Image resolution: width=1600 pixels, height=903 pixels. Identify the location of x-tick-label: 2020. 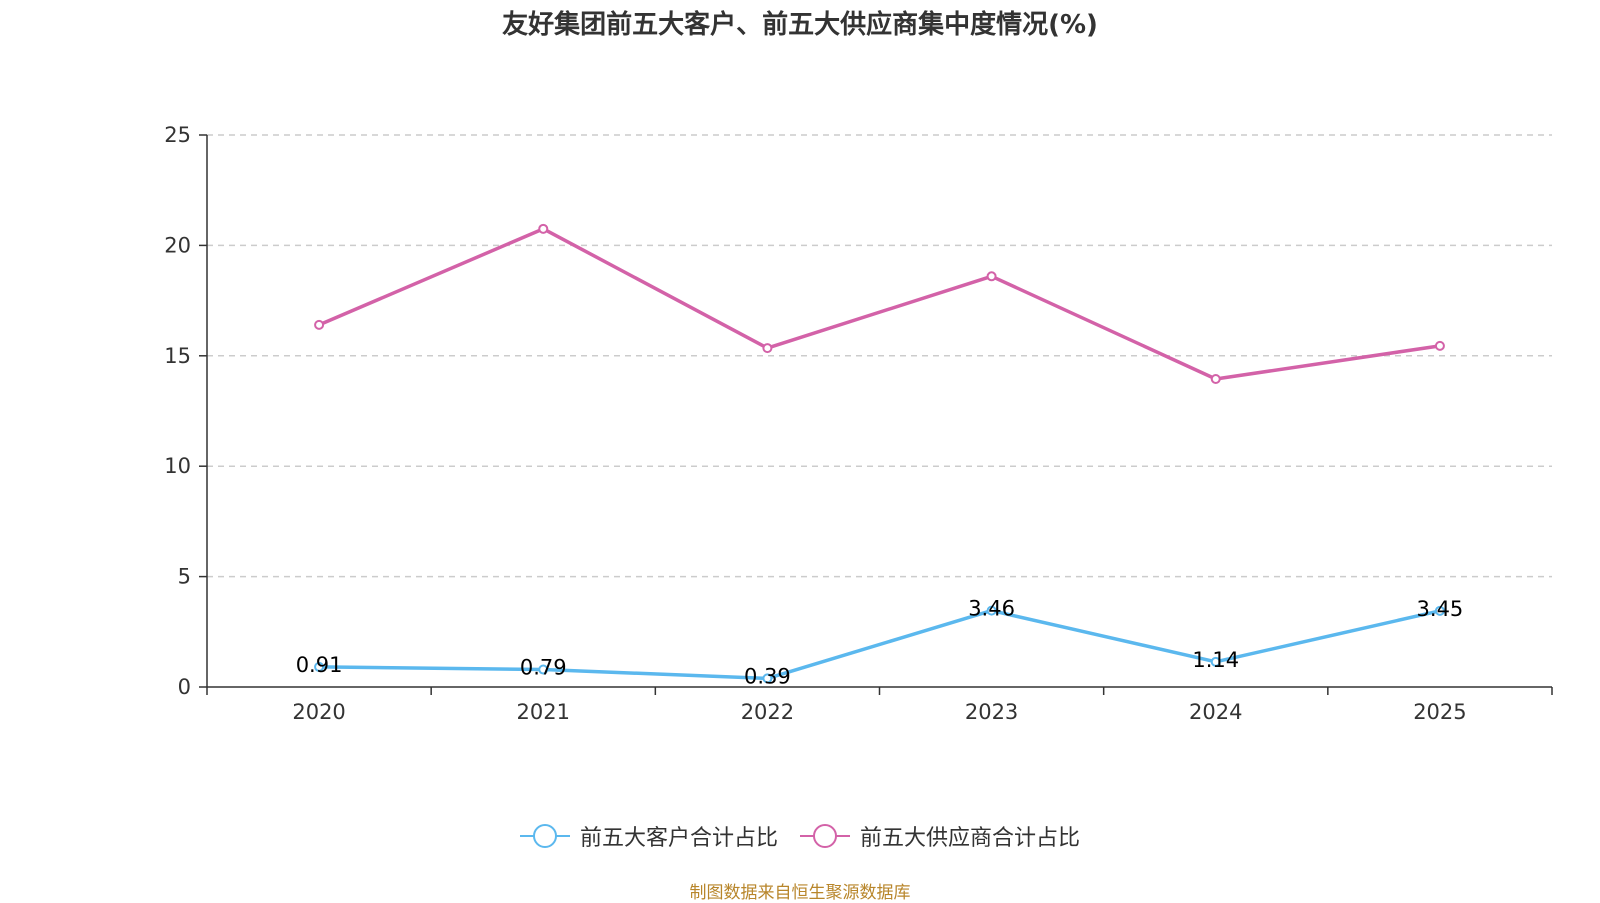
(318, 712).